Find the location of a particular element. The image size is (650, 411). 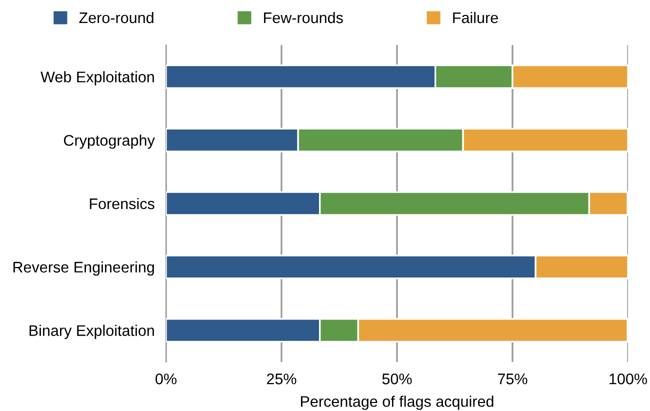

x-tick-label: 75% is located at coordinates (513, 379).